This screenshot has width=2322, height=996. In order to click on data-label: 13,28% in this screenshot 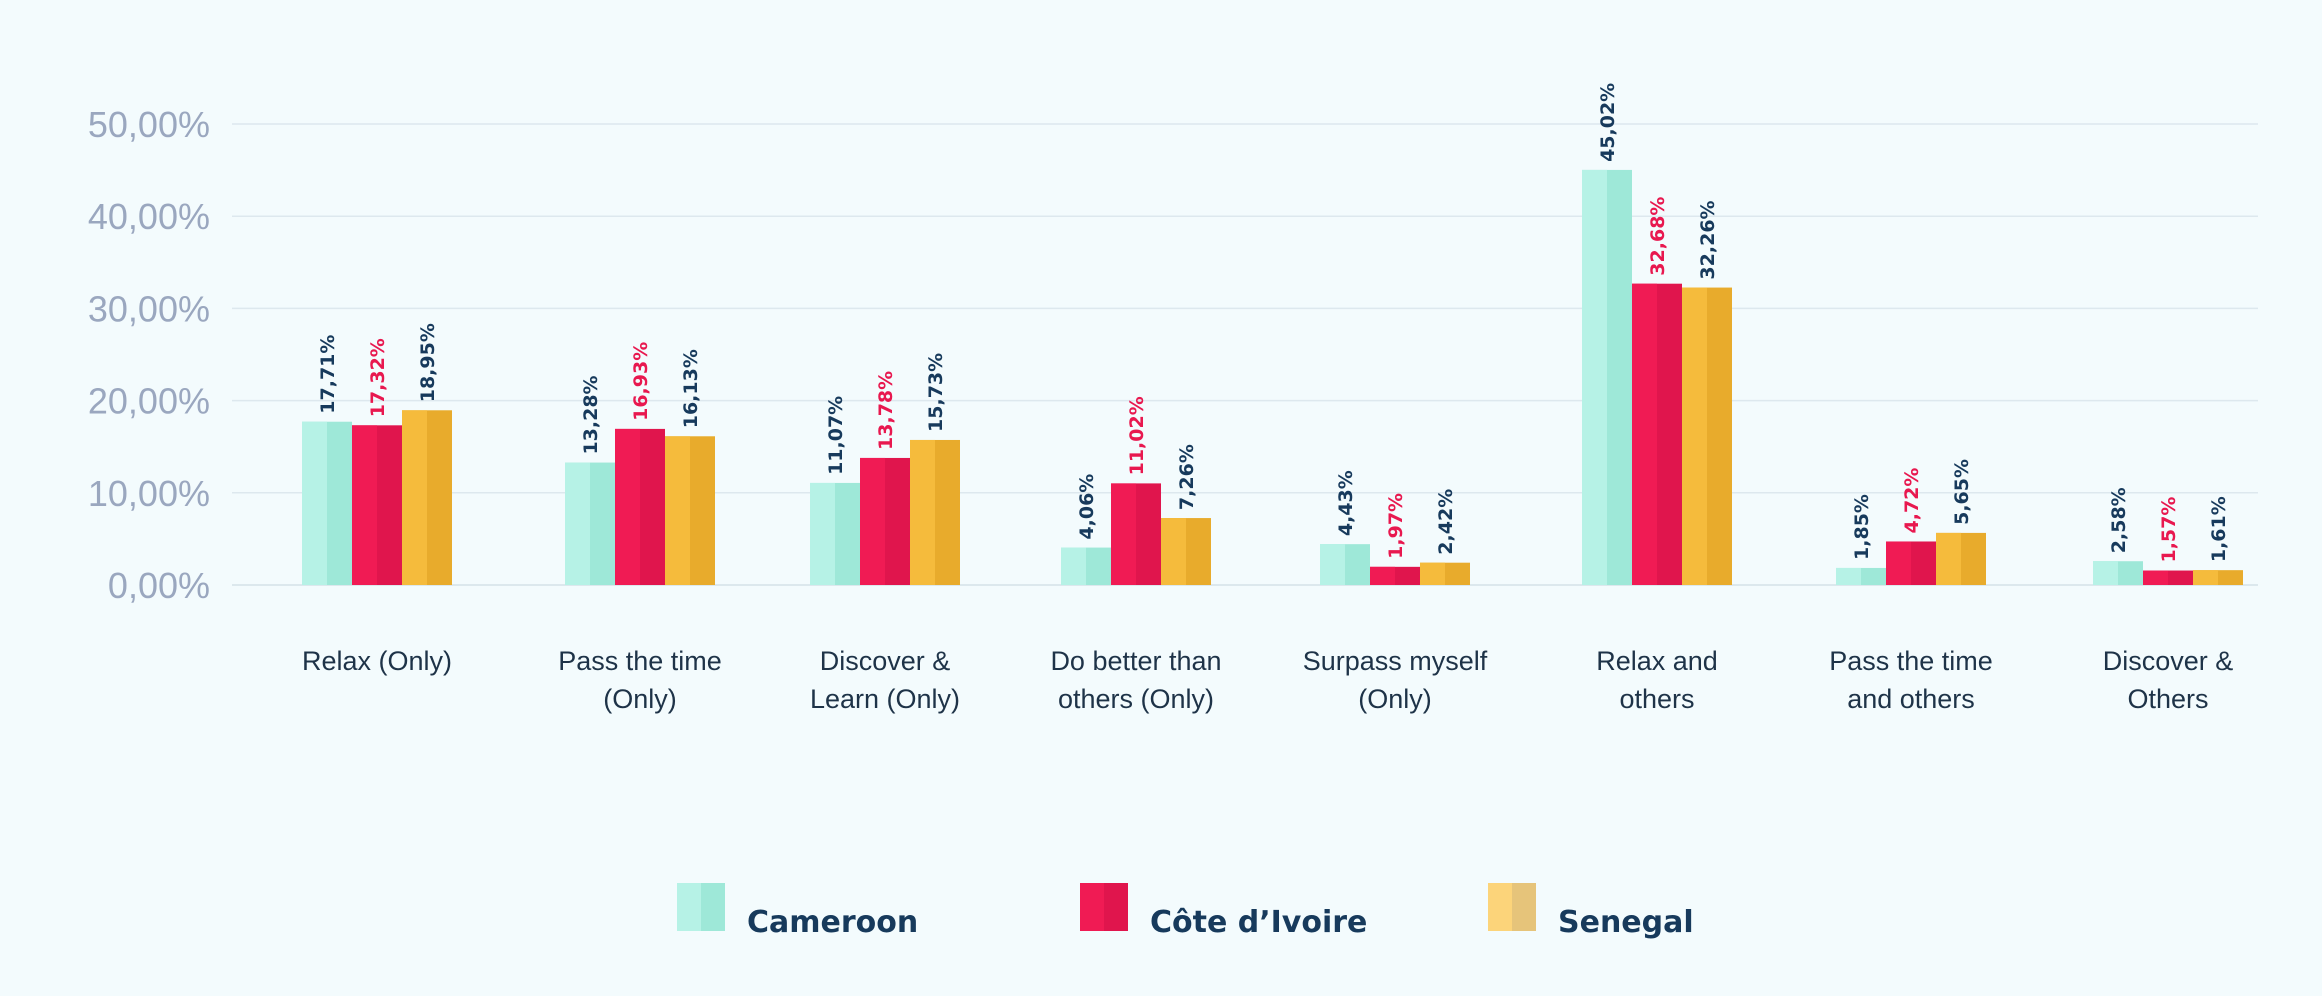, I will do `click(591, 414)`.